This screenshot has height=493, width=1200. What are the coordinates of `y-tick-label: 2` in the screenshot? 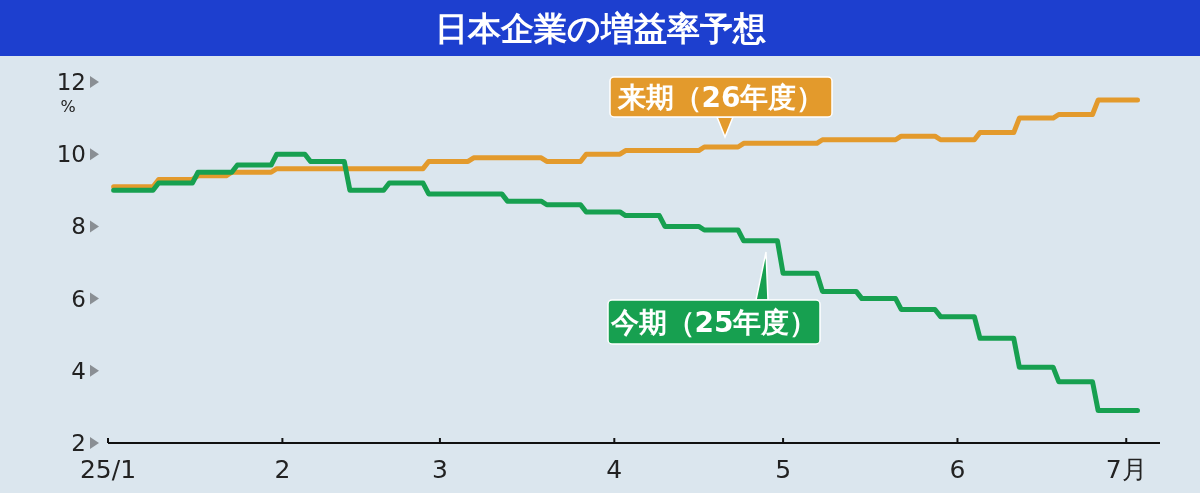 It's located at (78, 443).